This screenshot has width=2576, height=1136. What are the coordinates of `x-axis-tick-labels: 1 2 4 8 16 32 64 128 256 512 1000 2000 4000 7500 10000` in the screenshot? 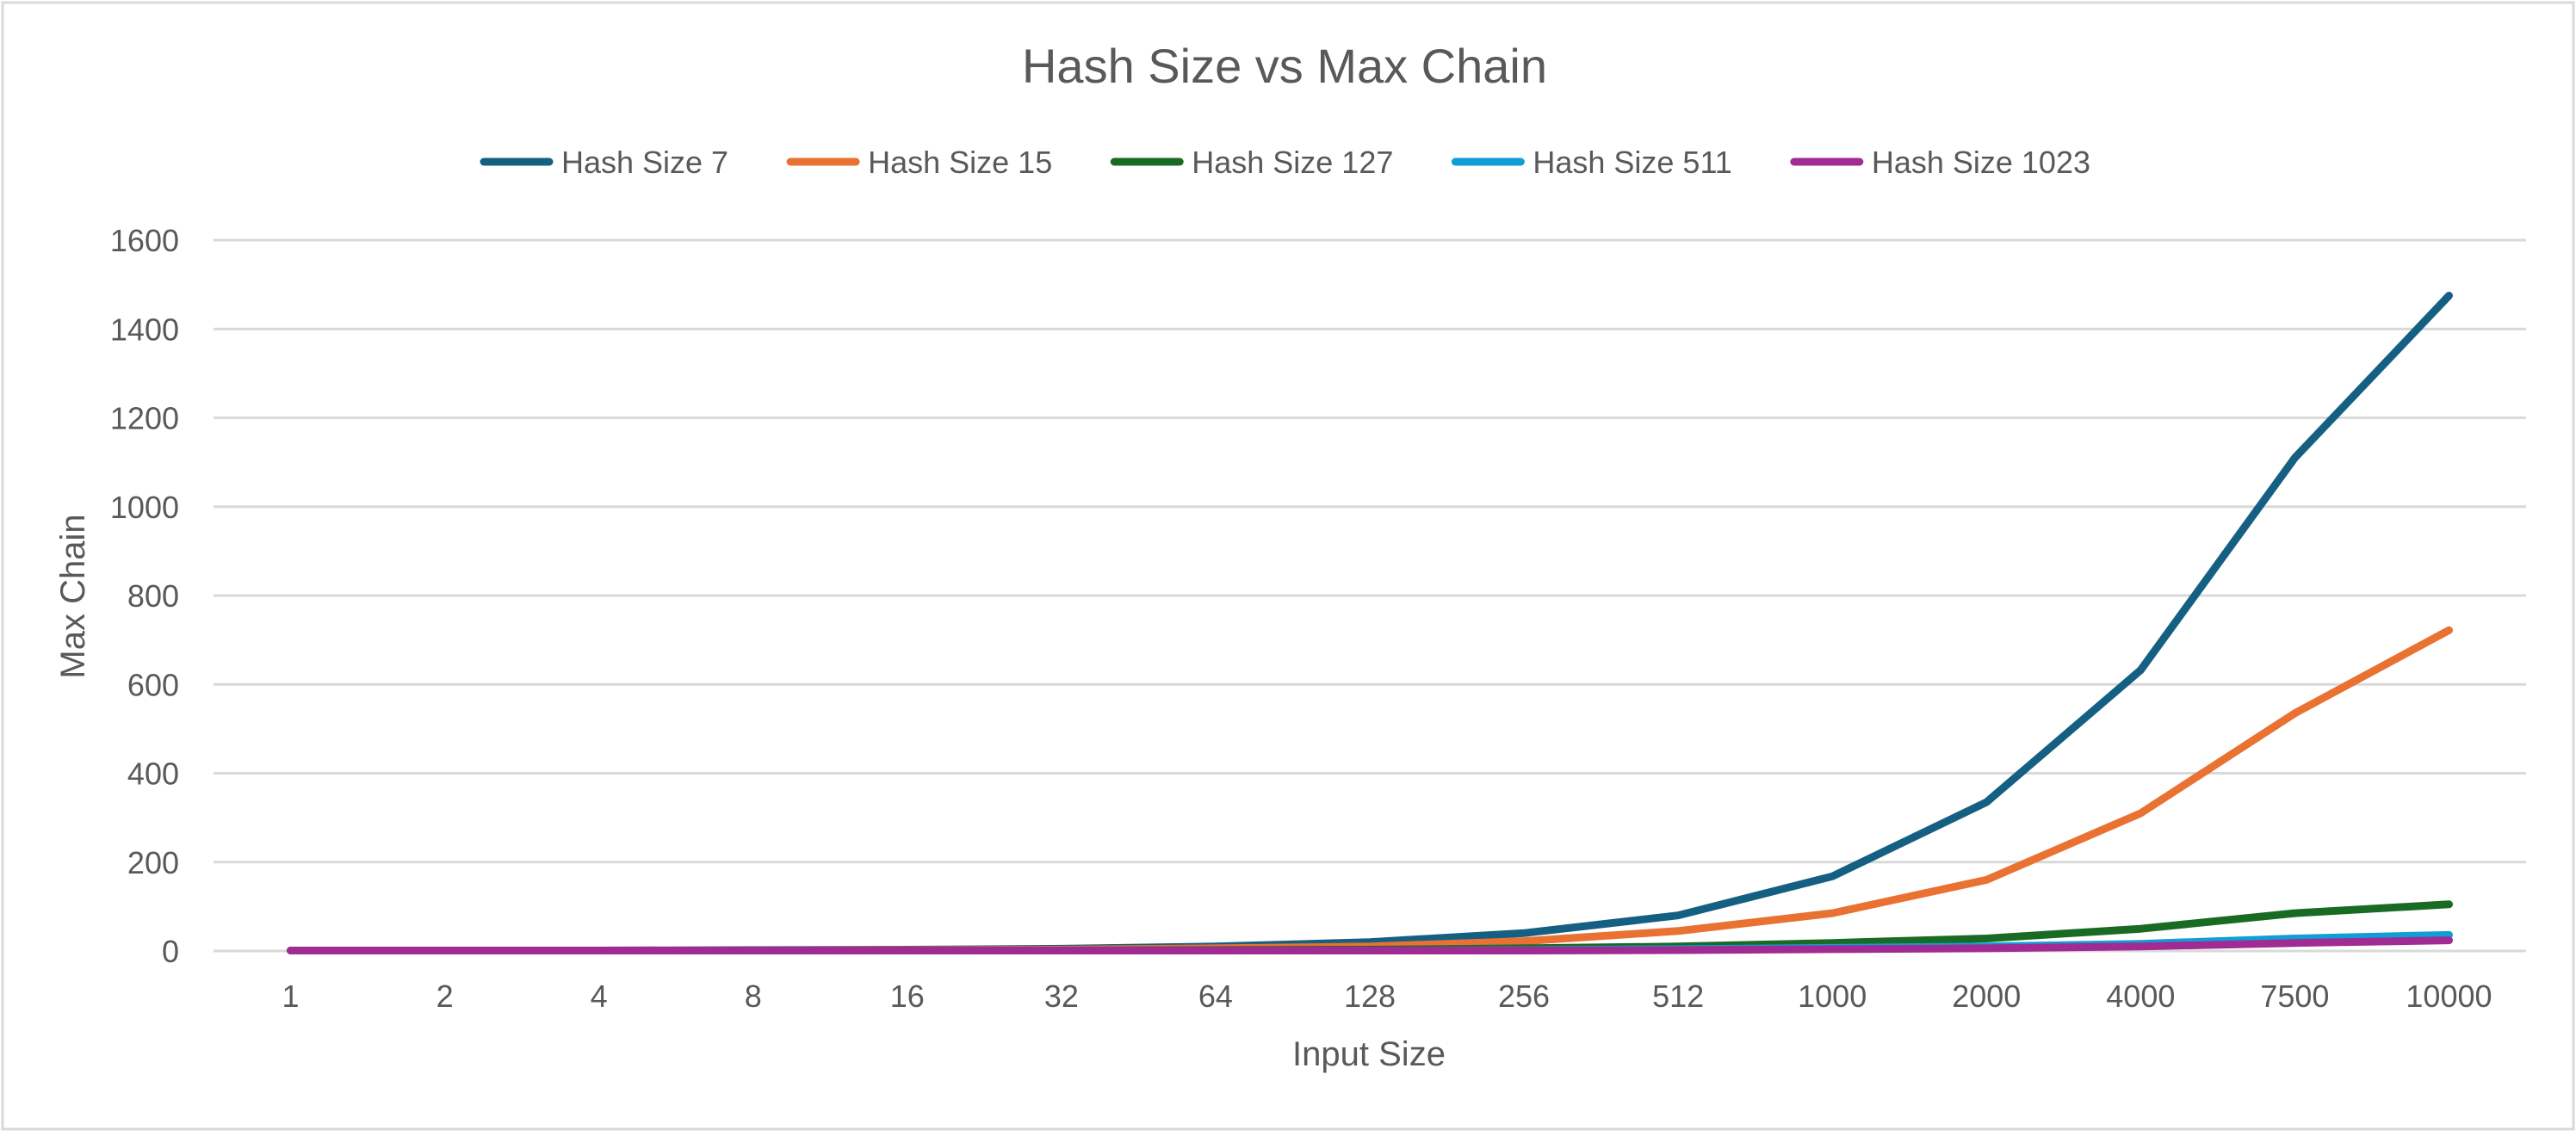 It's located at (1387, 996).